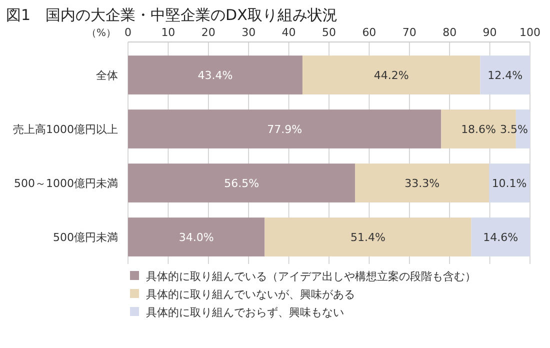  Describe the element at coordinates (168, 32) in the screenshot. I see `x-tick-label: 10` at that location.